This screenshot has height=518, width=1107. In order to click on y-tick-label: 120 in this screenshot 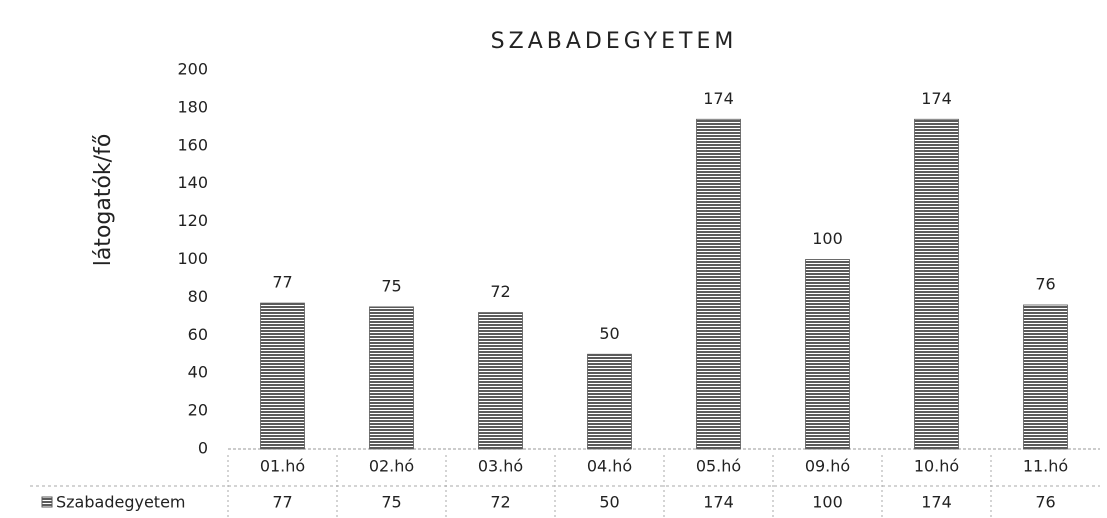, I will do `click(192, 220)`.